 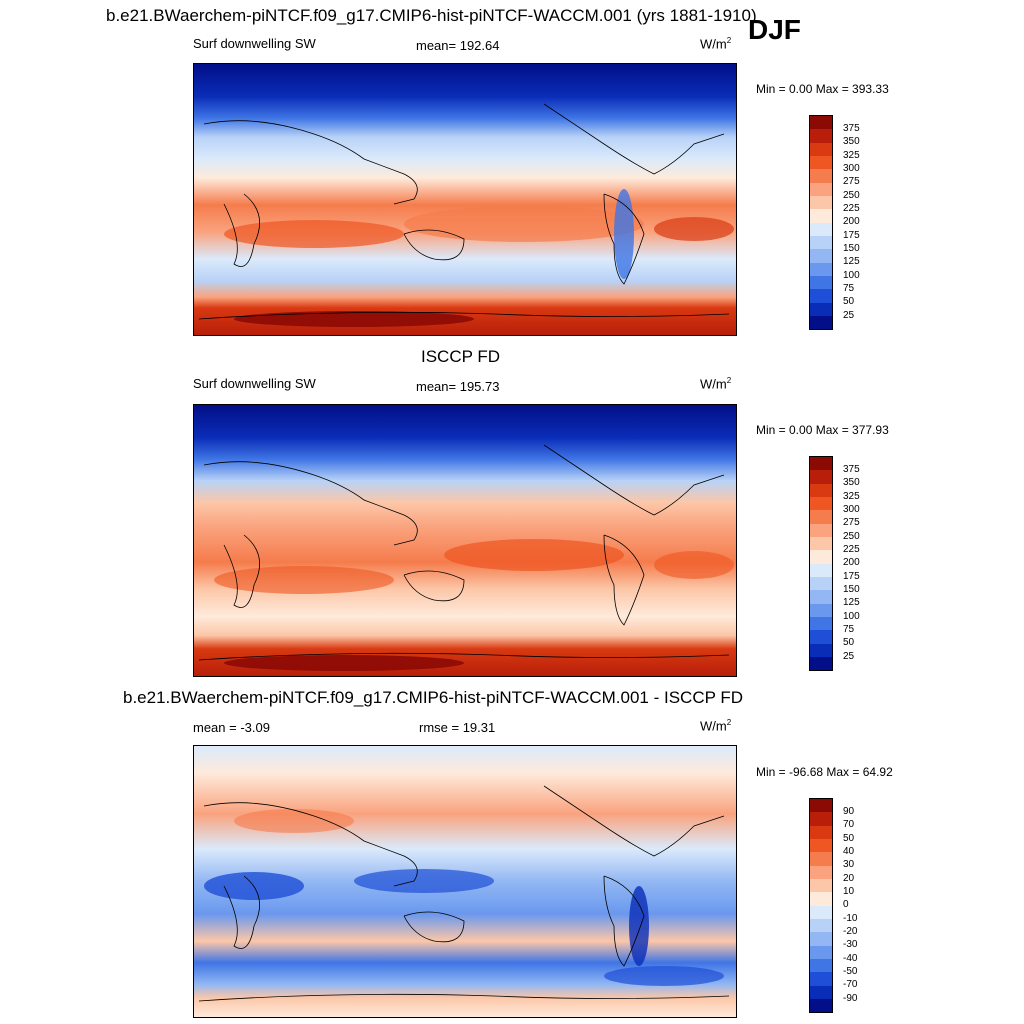 What do you see at coordinates (851, 496) in the screenshot?
I see `colorbar-tick-label: 325` at bounding box center [851, 496].